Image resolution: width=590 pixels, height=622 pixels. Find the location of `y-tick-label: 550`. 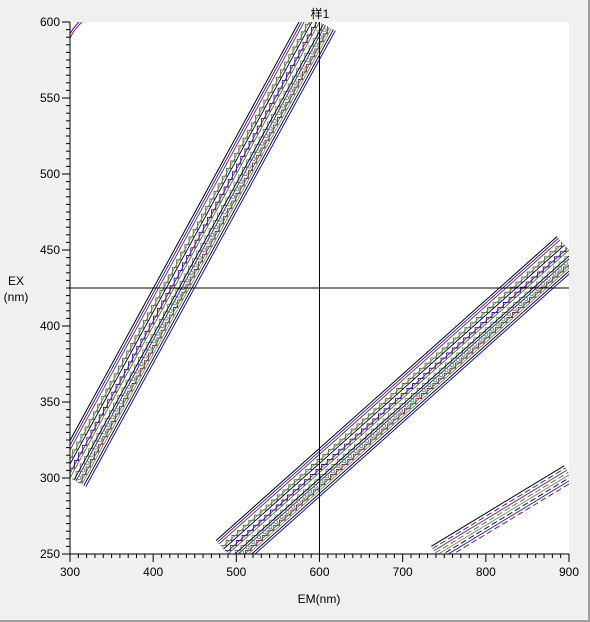

y-tick-label: 550 is located at coordinates (50, 98).